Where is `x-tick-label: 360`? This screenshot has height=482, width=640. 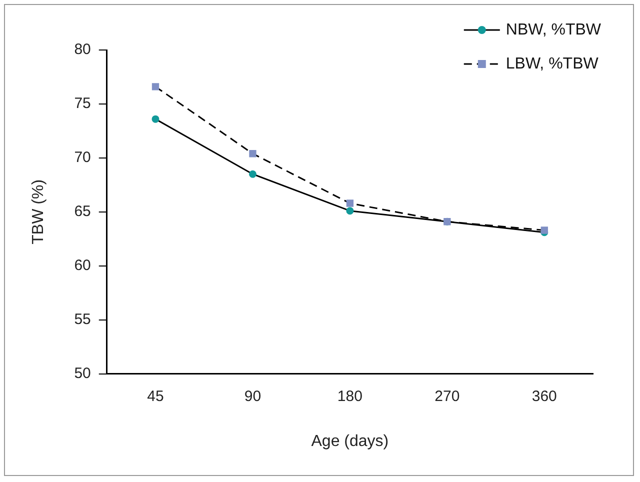
x-tick-label: 360 is located at coordinates (544, 396).